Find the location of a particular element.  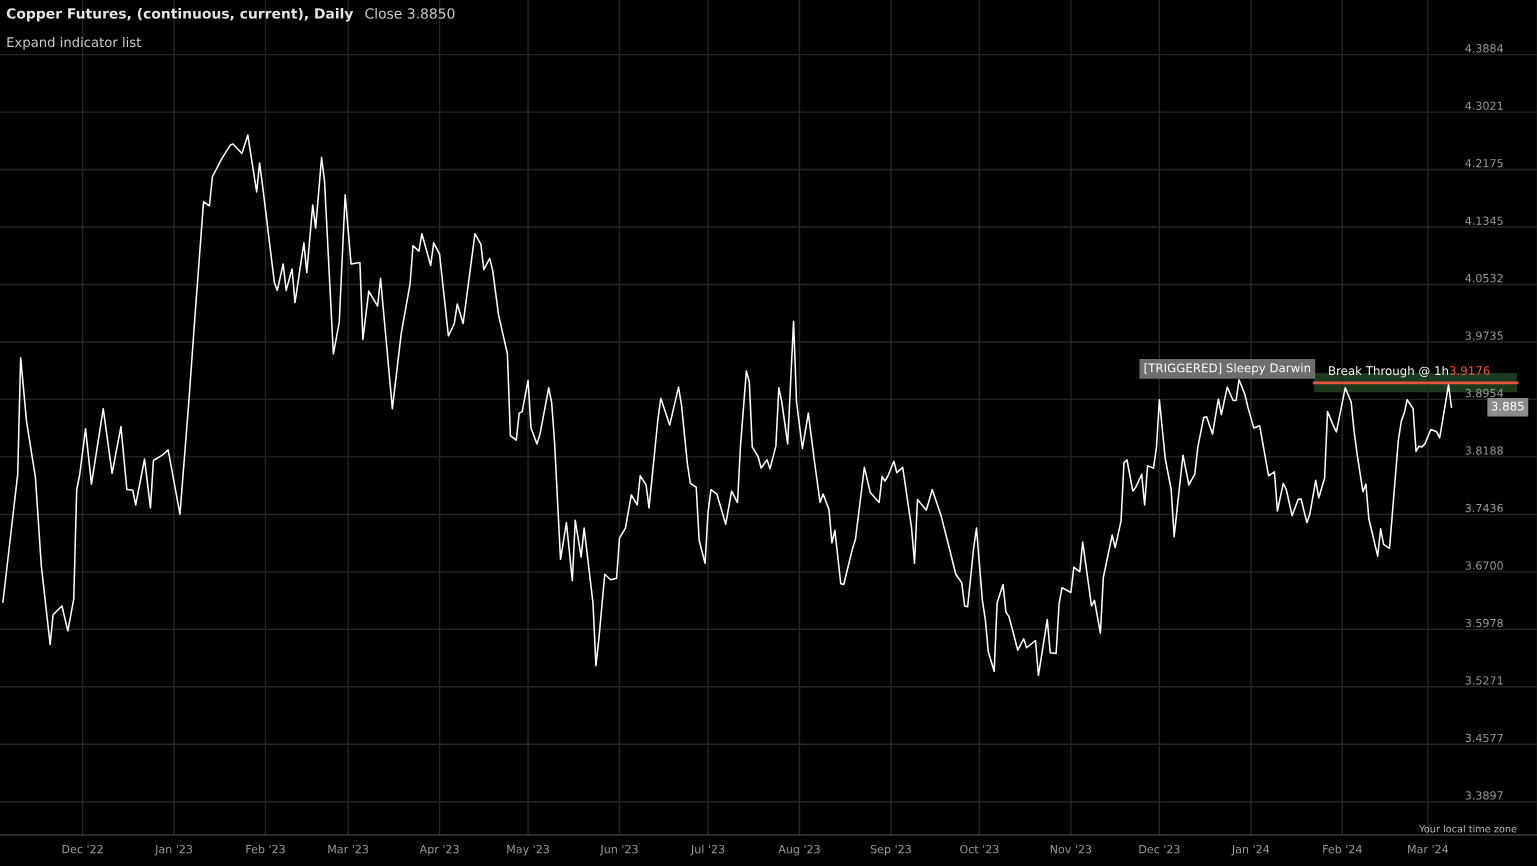

x-tick-label: Mar '23 is located at coordinates (348, 849).